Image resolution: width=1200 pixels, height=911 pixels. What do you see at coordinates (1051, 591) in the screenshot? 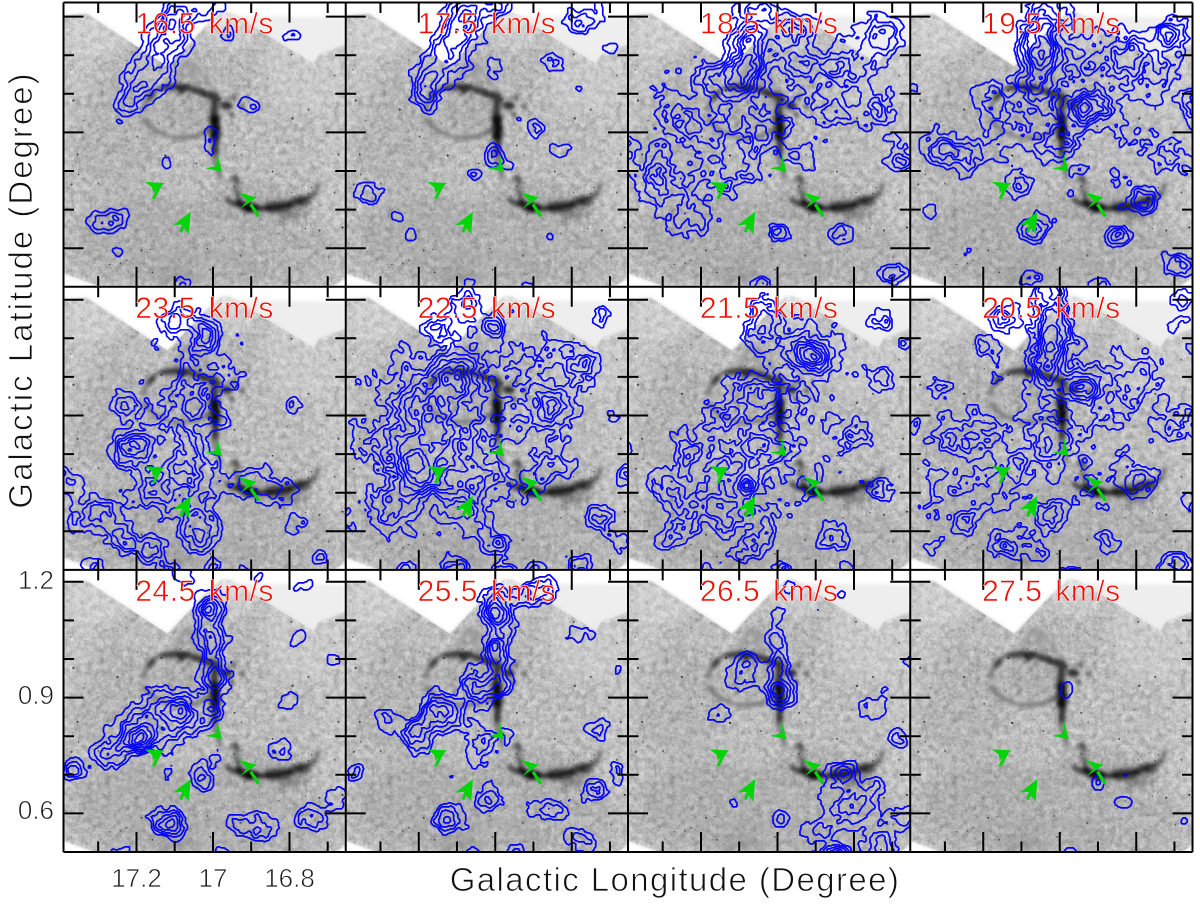
I see `svg-text: 27.5 km/s` at bounding box center [1051, 591].